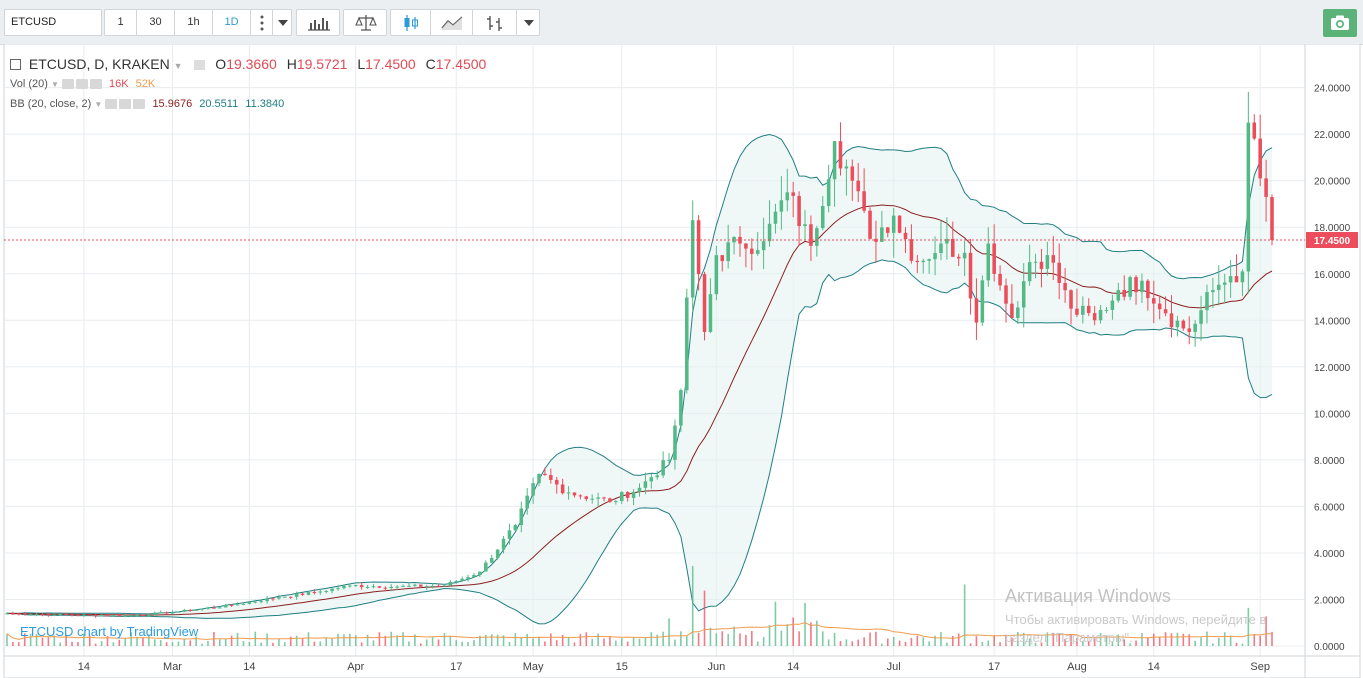 The image size is (1363, 678). I want to click on legend-settings-icon, so click(200, 65).